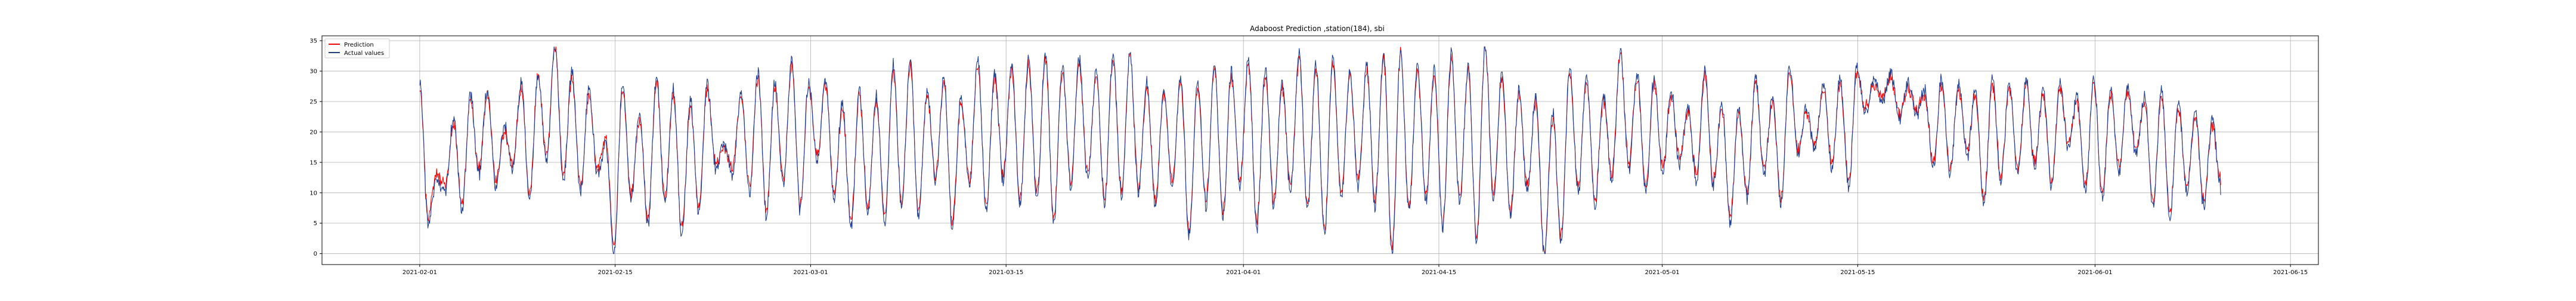 The width and height of the screenshot is (2576, 301). Describe the element at coordinates (313, 72) in the screenshot. I see `y-tick-label: 30` at that location.